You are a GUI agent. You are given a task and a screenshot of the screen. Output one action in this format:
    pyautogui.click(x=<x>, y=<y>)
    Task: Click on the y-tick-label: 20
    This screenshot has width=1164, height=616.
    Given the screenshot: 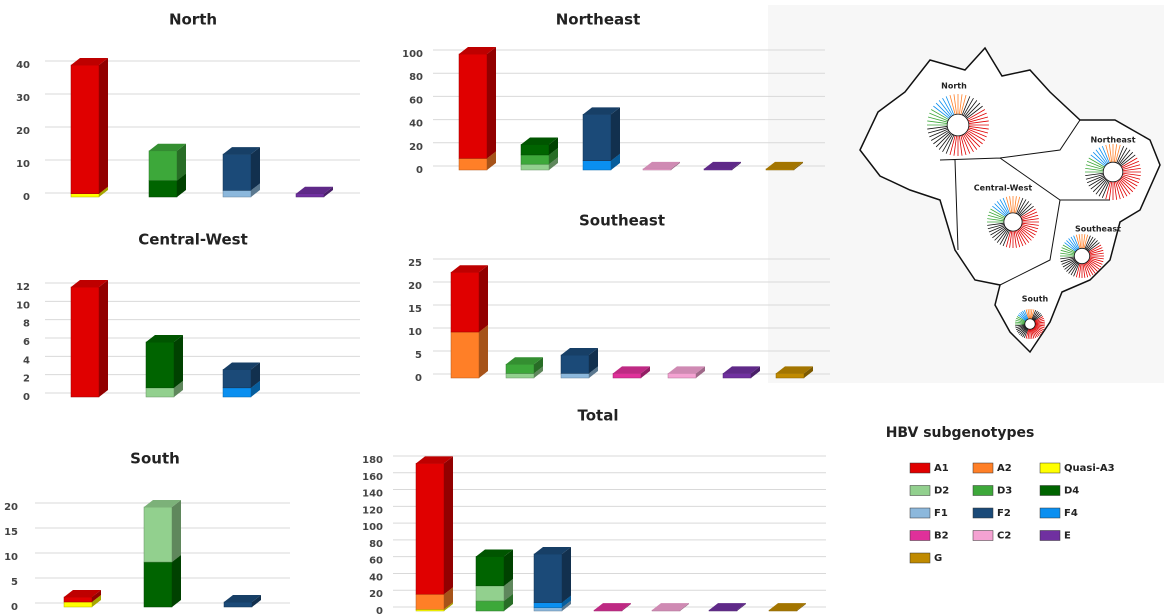 What is the action you would take?
    pyautogui.click(x=376, y=594)
    